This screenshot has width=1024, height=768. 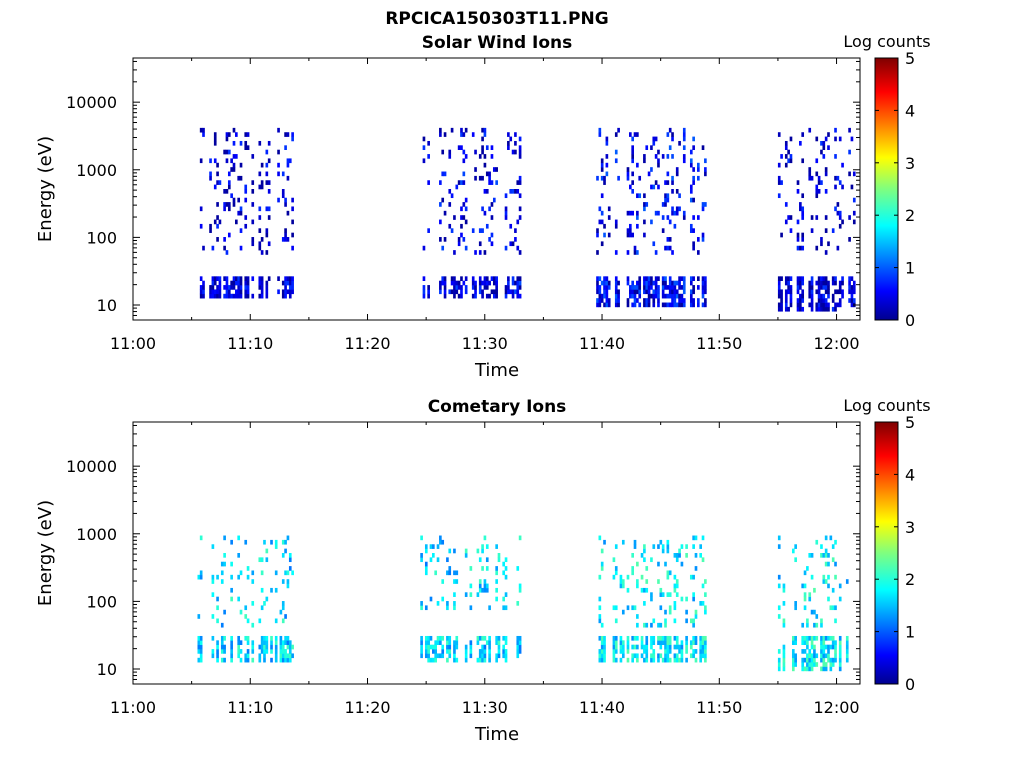 I want to click on colorbar-tick-label: 2, so click(x=910, y=579).